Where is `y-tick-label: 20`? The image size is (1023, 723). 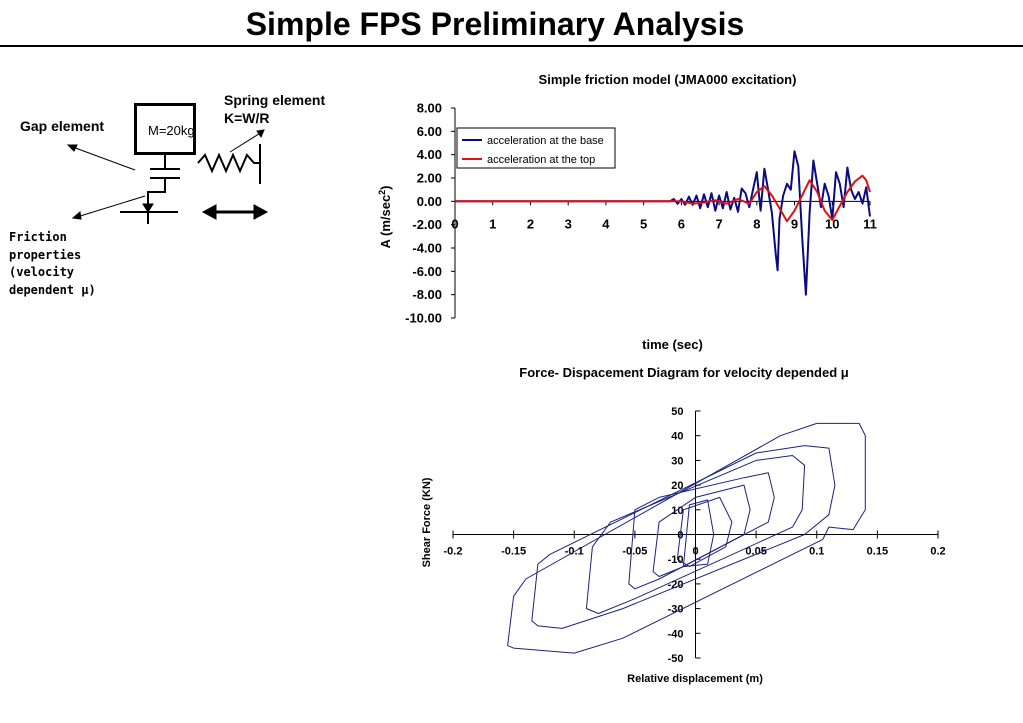
y-tick-label: 20 is located at coordinates (677, 486).